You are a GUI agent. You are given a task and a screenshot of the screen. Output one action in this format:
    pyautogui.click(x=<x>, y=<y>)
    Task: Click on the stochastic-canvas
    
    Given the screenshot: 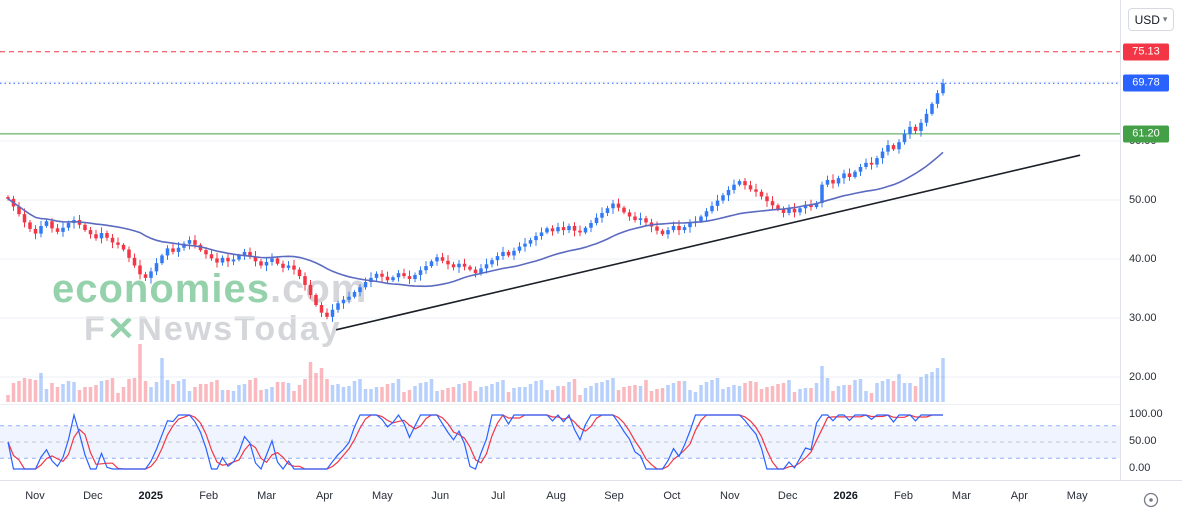 What is the action you would take?
    pyautogui.click(x=560, y=443)
    